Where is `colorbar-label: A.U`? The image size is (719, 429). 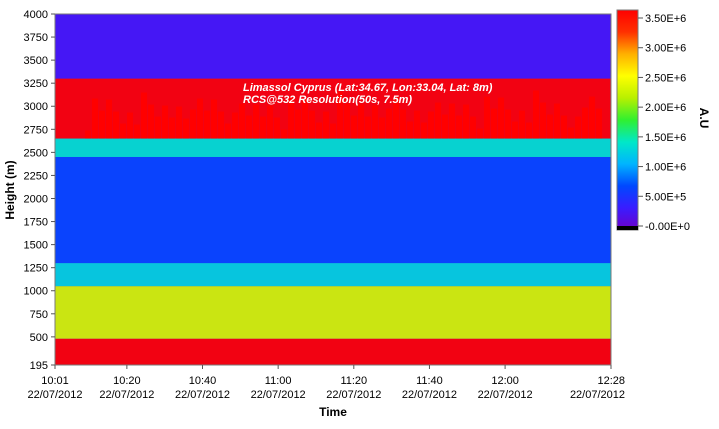 colorbar-label: A.U is located at coordinates (704, 118).